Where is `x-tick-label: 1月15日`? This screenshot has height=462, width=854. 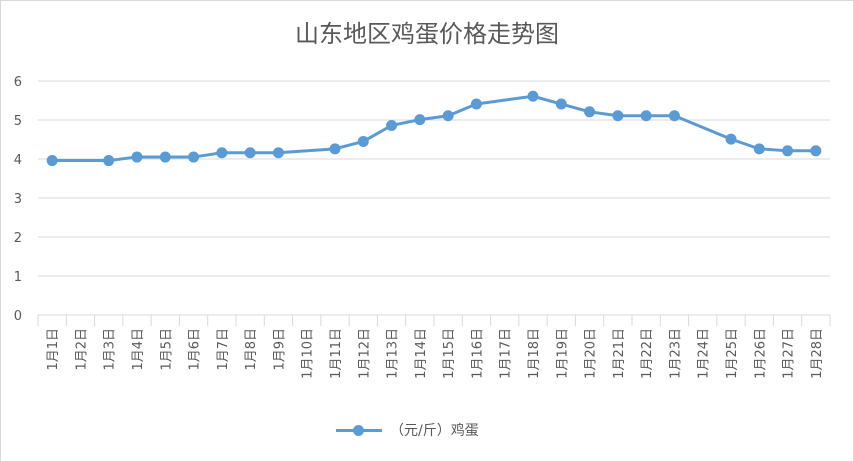 x-tick-label: 1月15日 is located at coordinates (449, 353).